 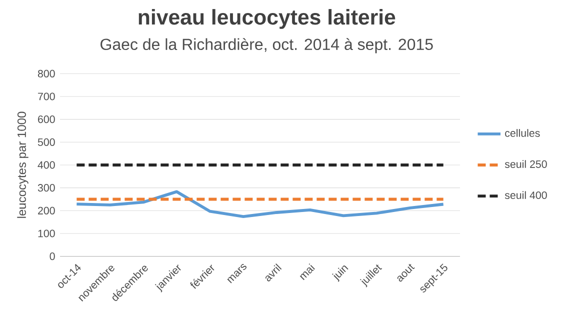 I want to click on line-series, so click(x=260, y=204).